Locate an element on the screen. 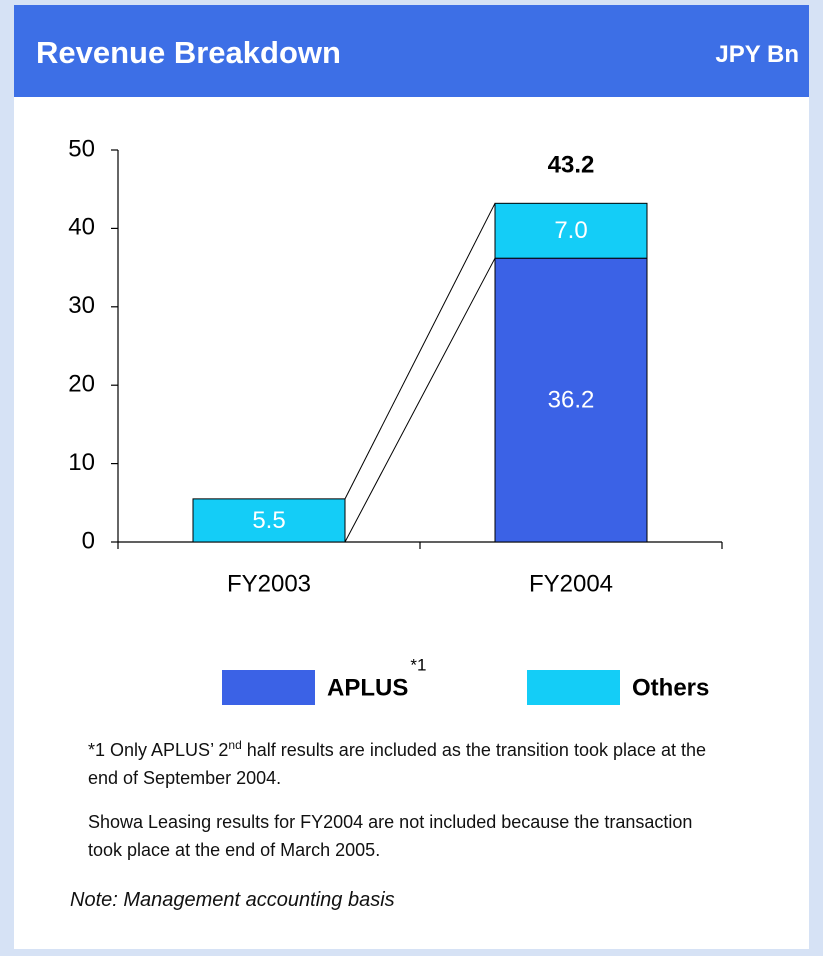 This screenshot has width=823, height=956. x-tick-label: FY2003 is located at coordinates (269, 583).